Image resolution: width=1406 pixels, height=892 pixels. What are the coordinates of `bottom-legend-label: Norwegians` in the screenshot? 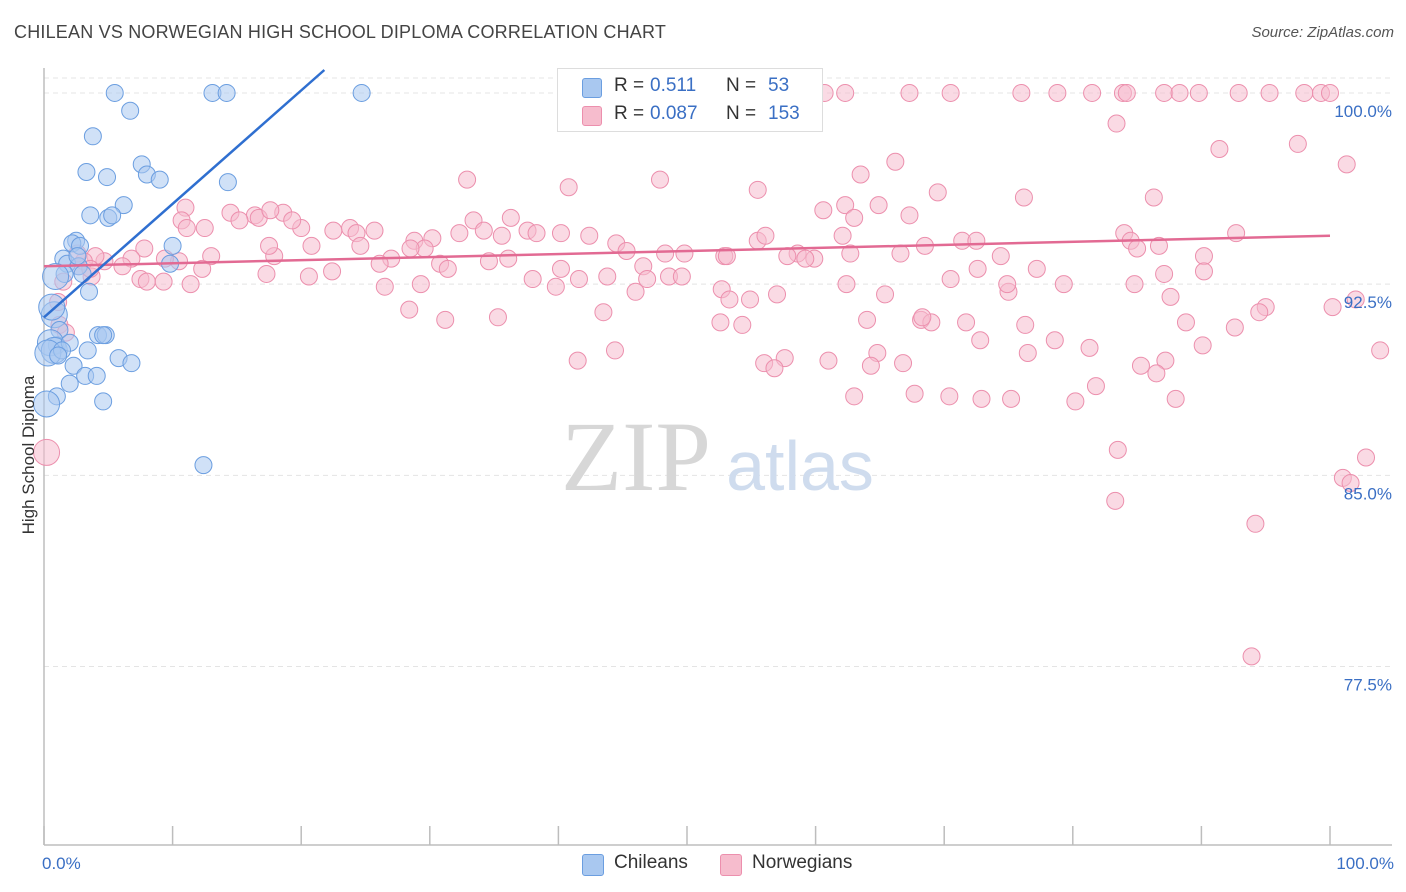 It's located at (802, 862).